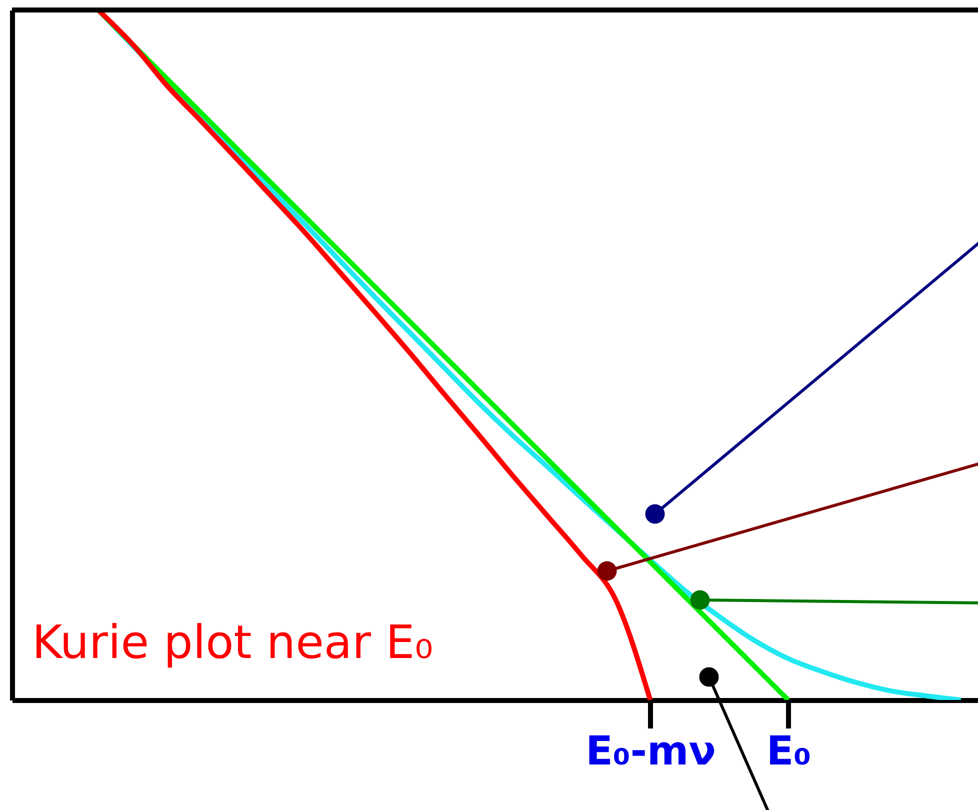 The image size is (978, 810). Describe the element at coordinates (233, 642) in the screenshot. I see `annotation: Kurie plot near E₀` at that location.